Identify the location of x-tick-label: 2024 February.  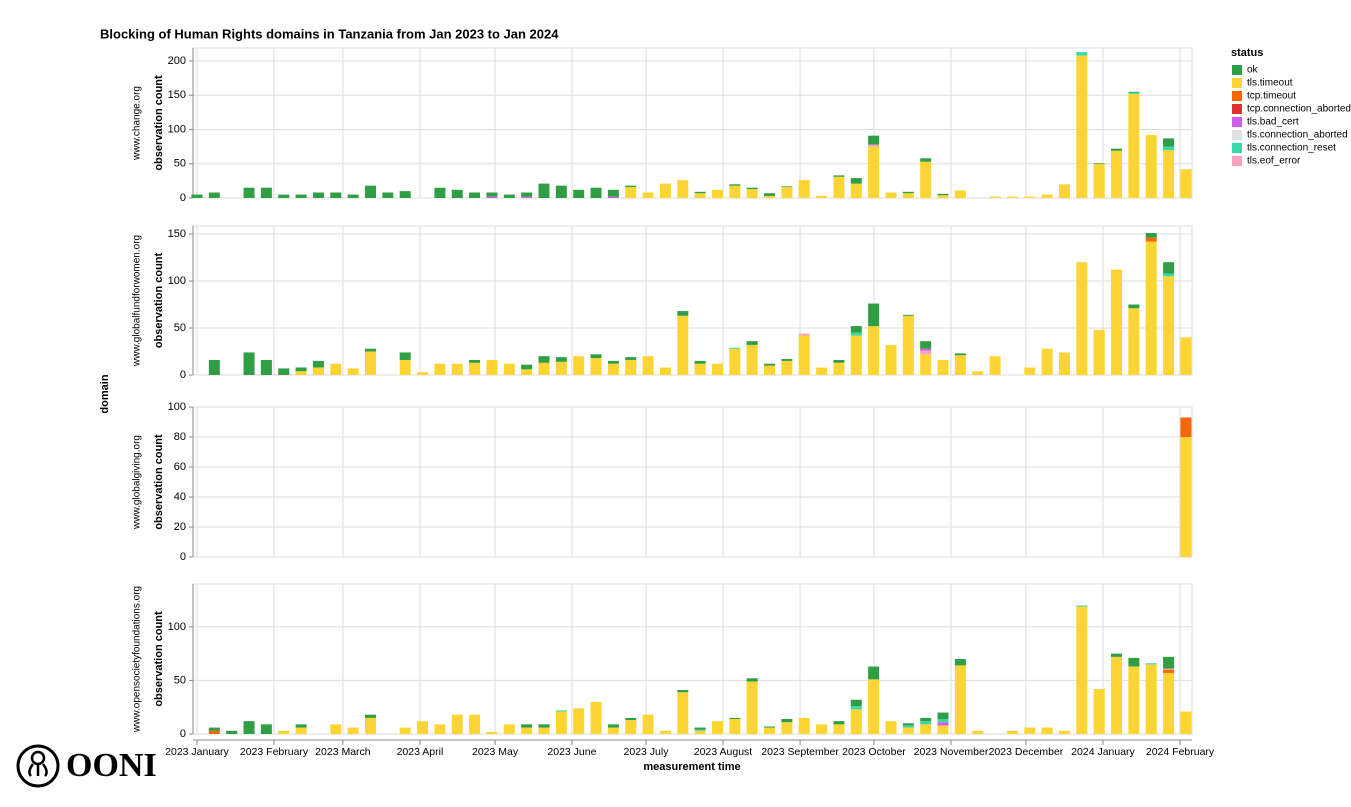
(1180, 752).